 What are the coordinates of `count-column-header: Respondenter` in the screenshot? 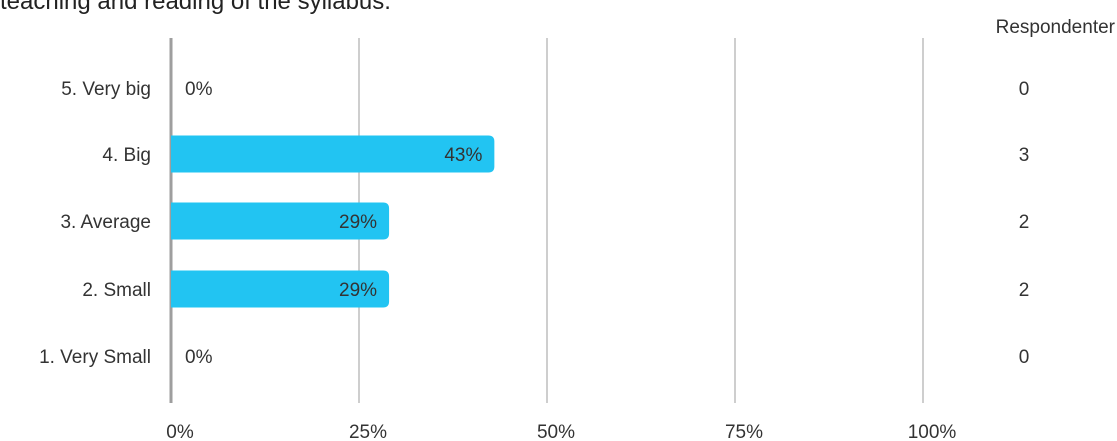 It's located at (1056, 27).